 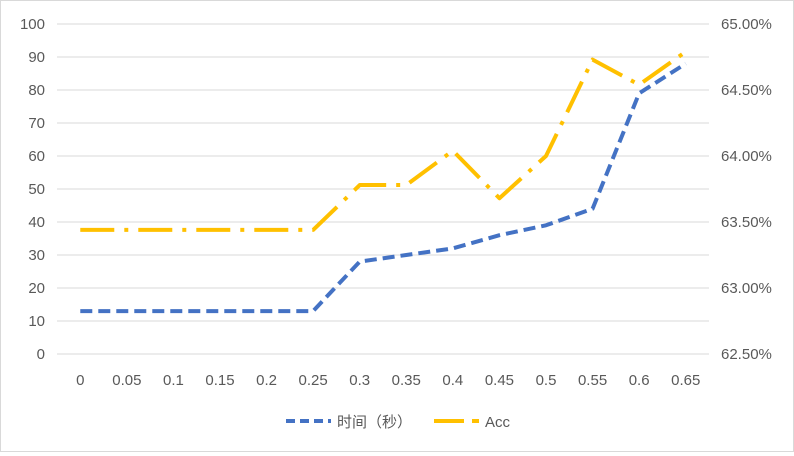 What do you see at coordinates (80, 380) in the screenshot?
I see `x-axis-tick-label: 0` at bounding box center [80, 380].